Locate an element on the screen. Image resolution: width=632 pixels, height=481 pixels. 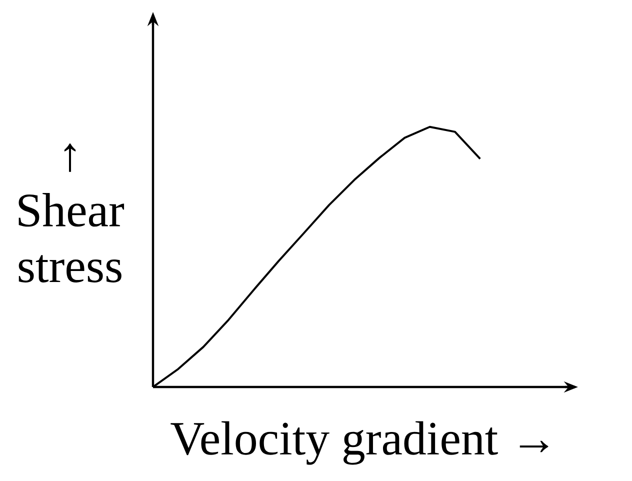
x-axis-title: Velocity gradient → is located at coordinates (359, 443).